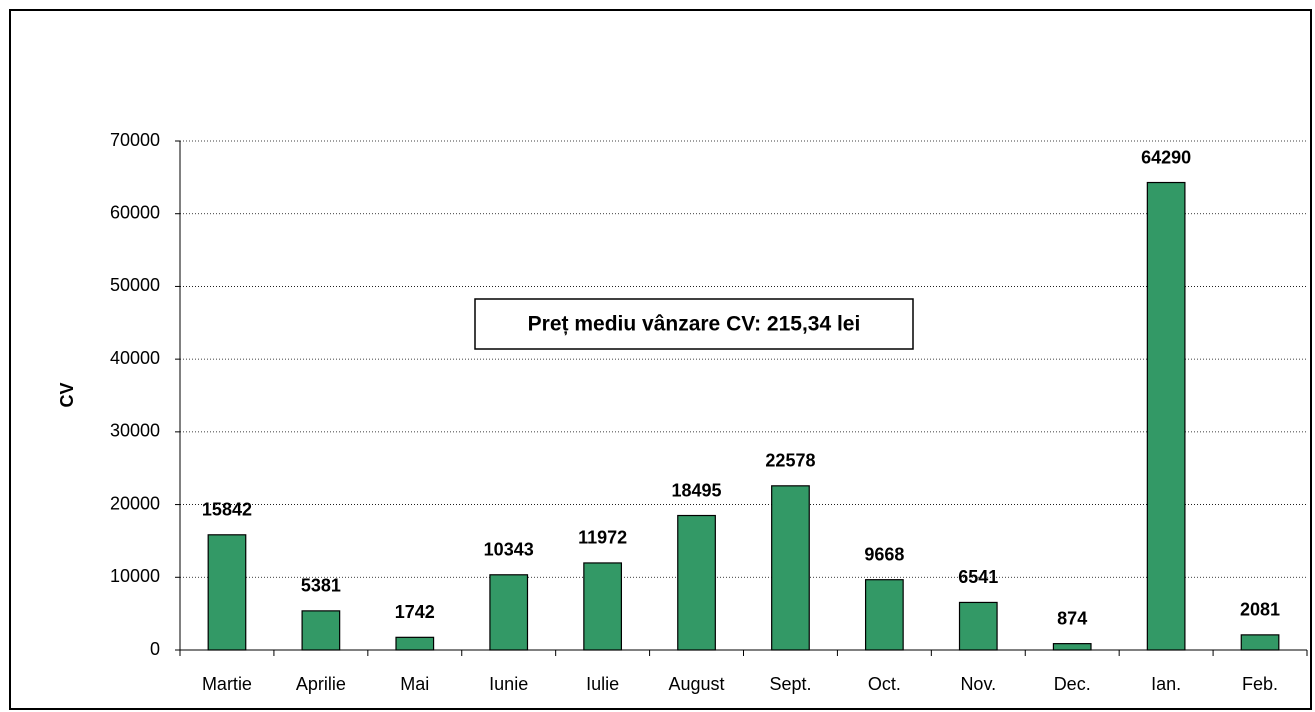  What do you see at coordinates (227, 510) in the screenshot?
I see `data-label: 15842` at bounding box center [227, 510].